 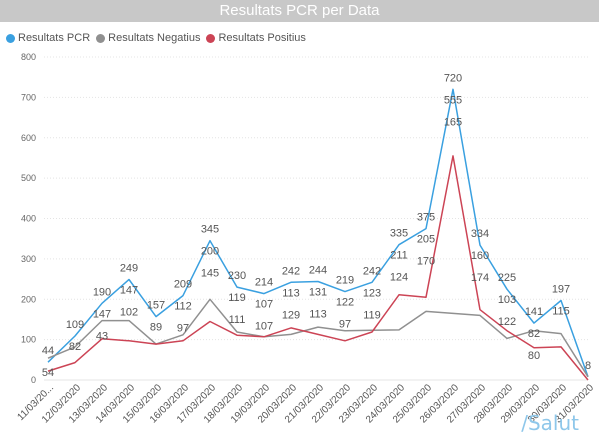 What do you see at coordinates (156, 328) in the screenshot?
I see `data-label: 89` at bounding box center [156, 328].